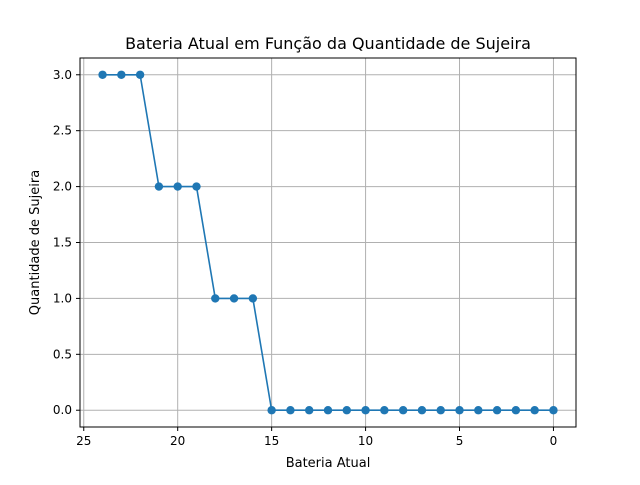  Describe the element at coordinates (460, 441) in the screenshot. I see `x-tick-label: 5` at that location.